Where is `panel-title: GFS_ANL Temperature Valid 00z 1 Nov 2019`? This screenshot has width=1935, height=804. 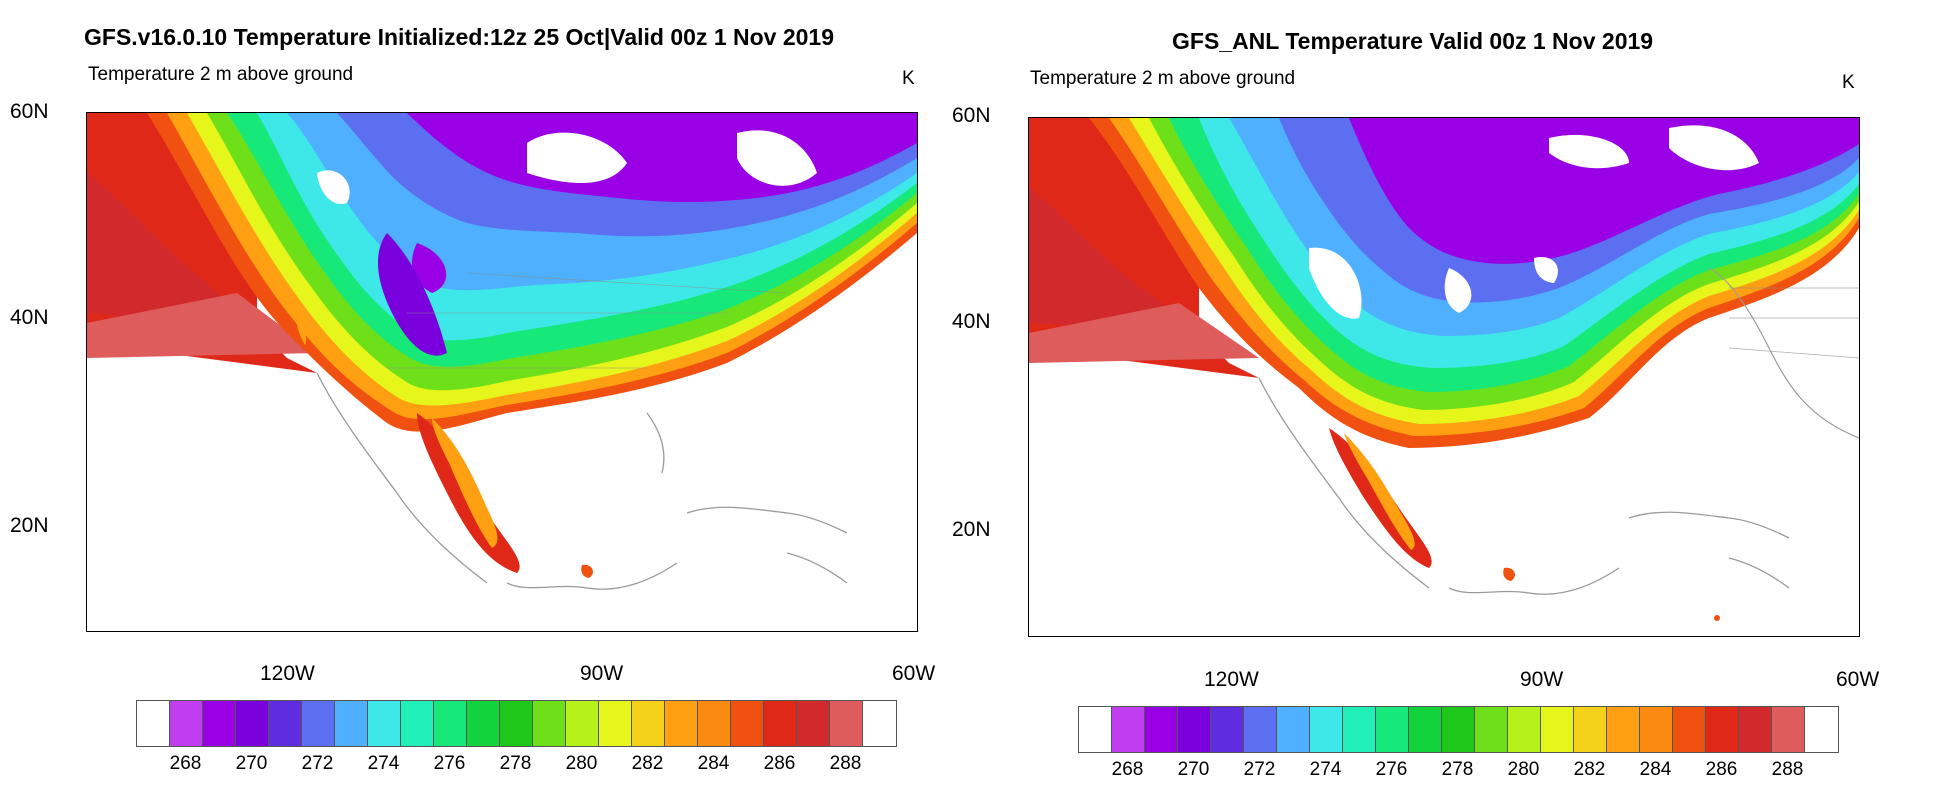
panel-title: GFS_ANL Temperature Valid 00z 1 Nov 2019 is located at coordinates (1413, 41).